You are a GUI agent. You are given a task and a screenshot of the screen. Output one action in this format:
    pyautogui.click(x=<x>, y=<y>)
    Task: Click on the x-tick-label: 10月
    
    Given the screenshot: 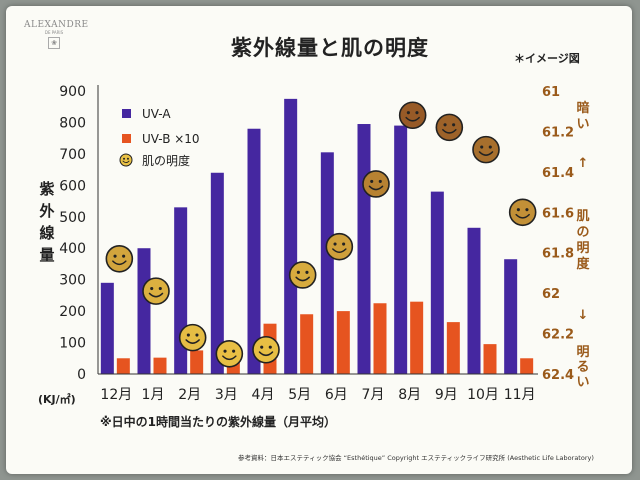 What is the action you would take?
    pyautogui.click(x=483, y=395)
    